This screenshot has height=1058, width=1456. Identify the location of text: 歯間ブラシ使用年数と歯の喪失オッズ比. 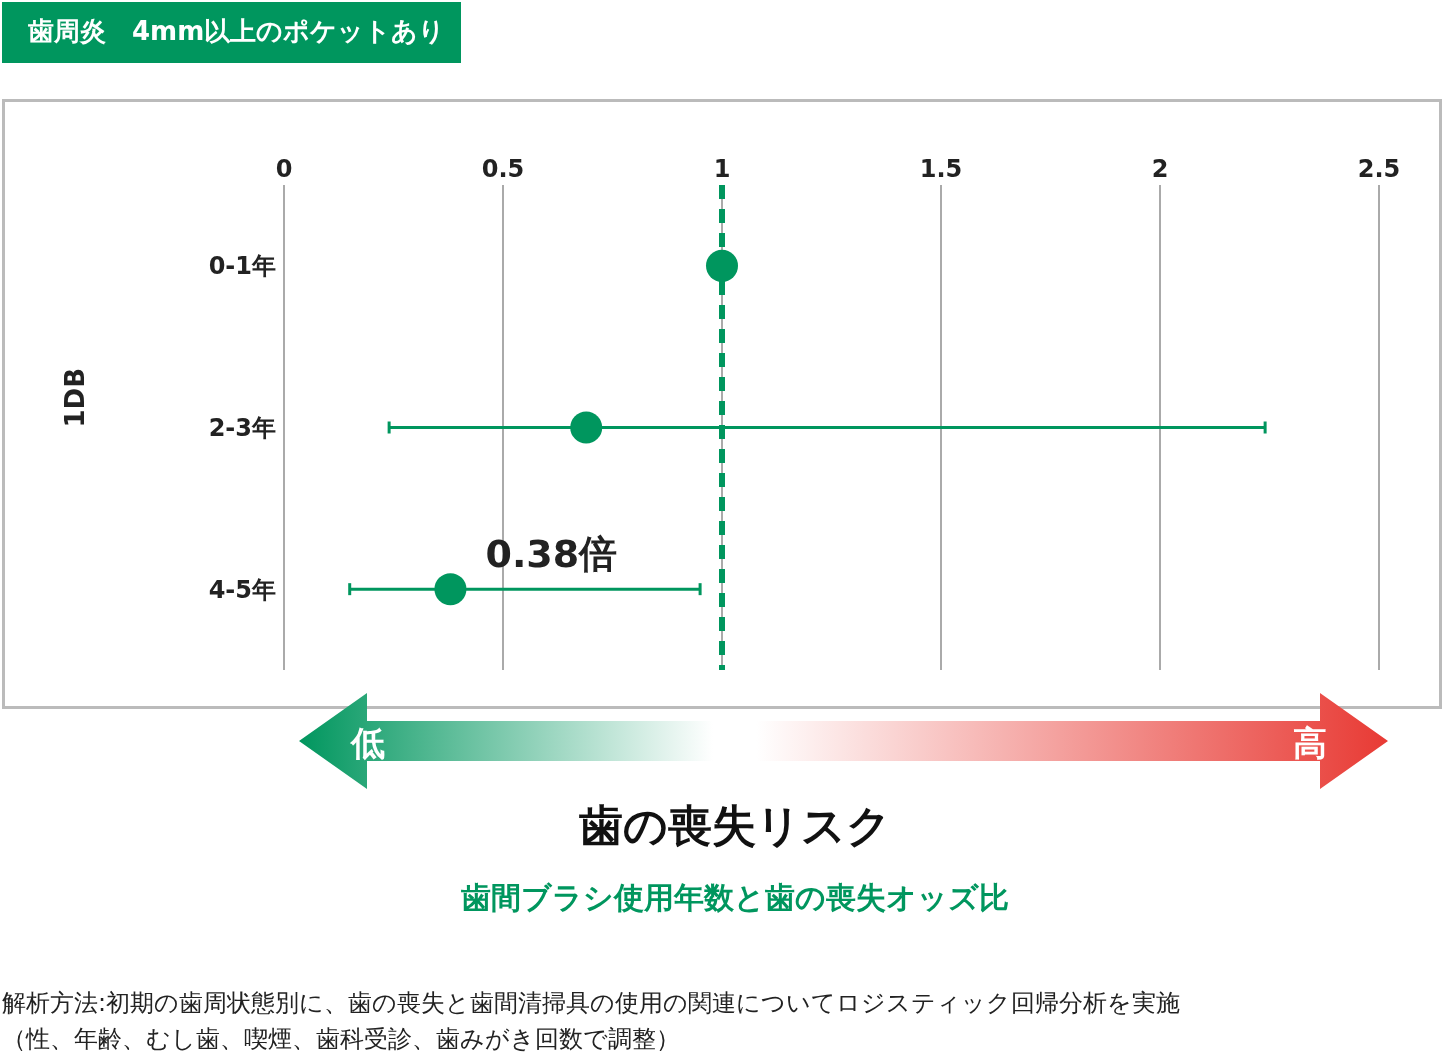
(735, 898).